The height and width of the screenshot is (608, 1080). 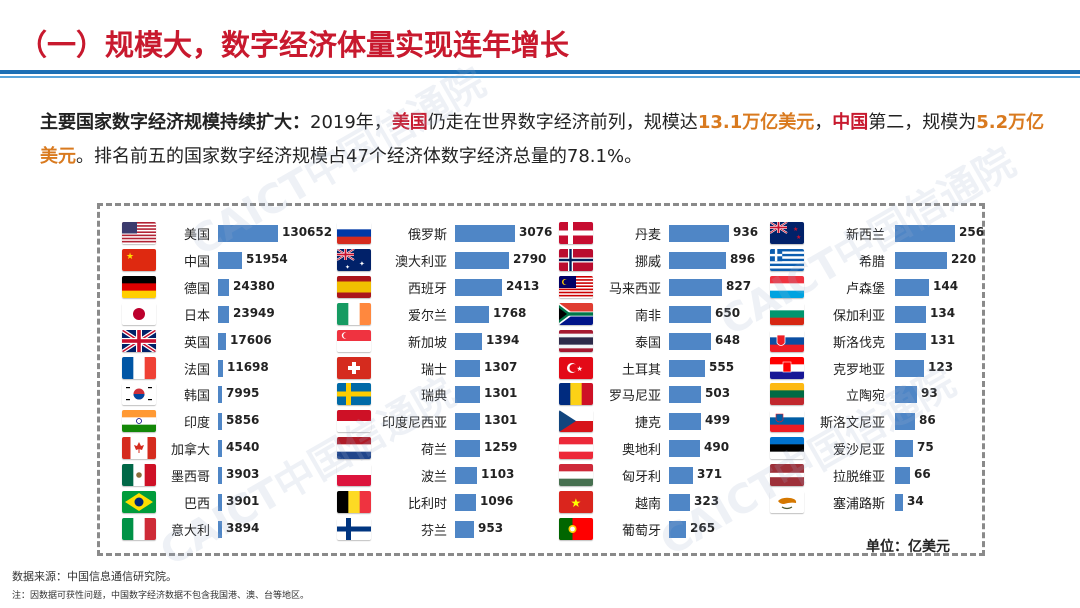 What do you see at coordinates (865, 396) in the screenshot?
I see `country-name: 立陶宛` at bounding box center [865, 396].